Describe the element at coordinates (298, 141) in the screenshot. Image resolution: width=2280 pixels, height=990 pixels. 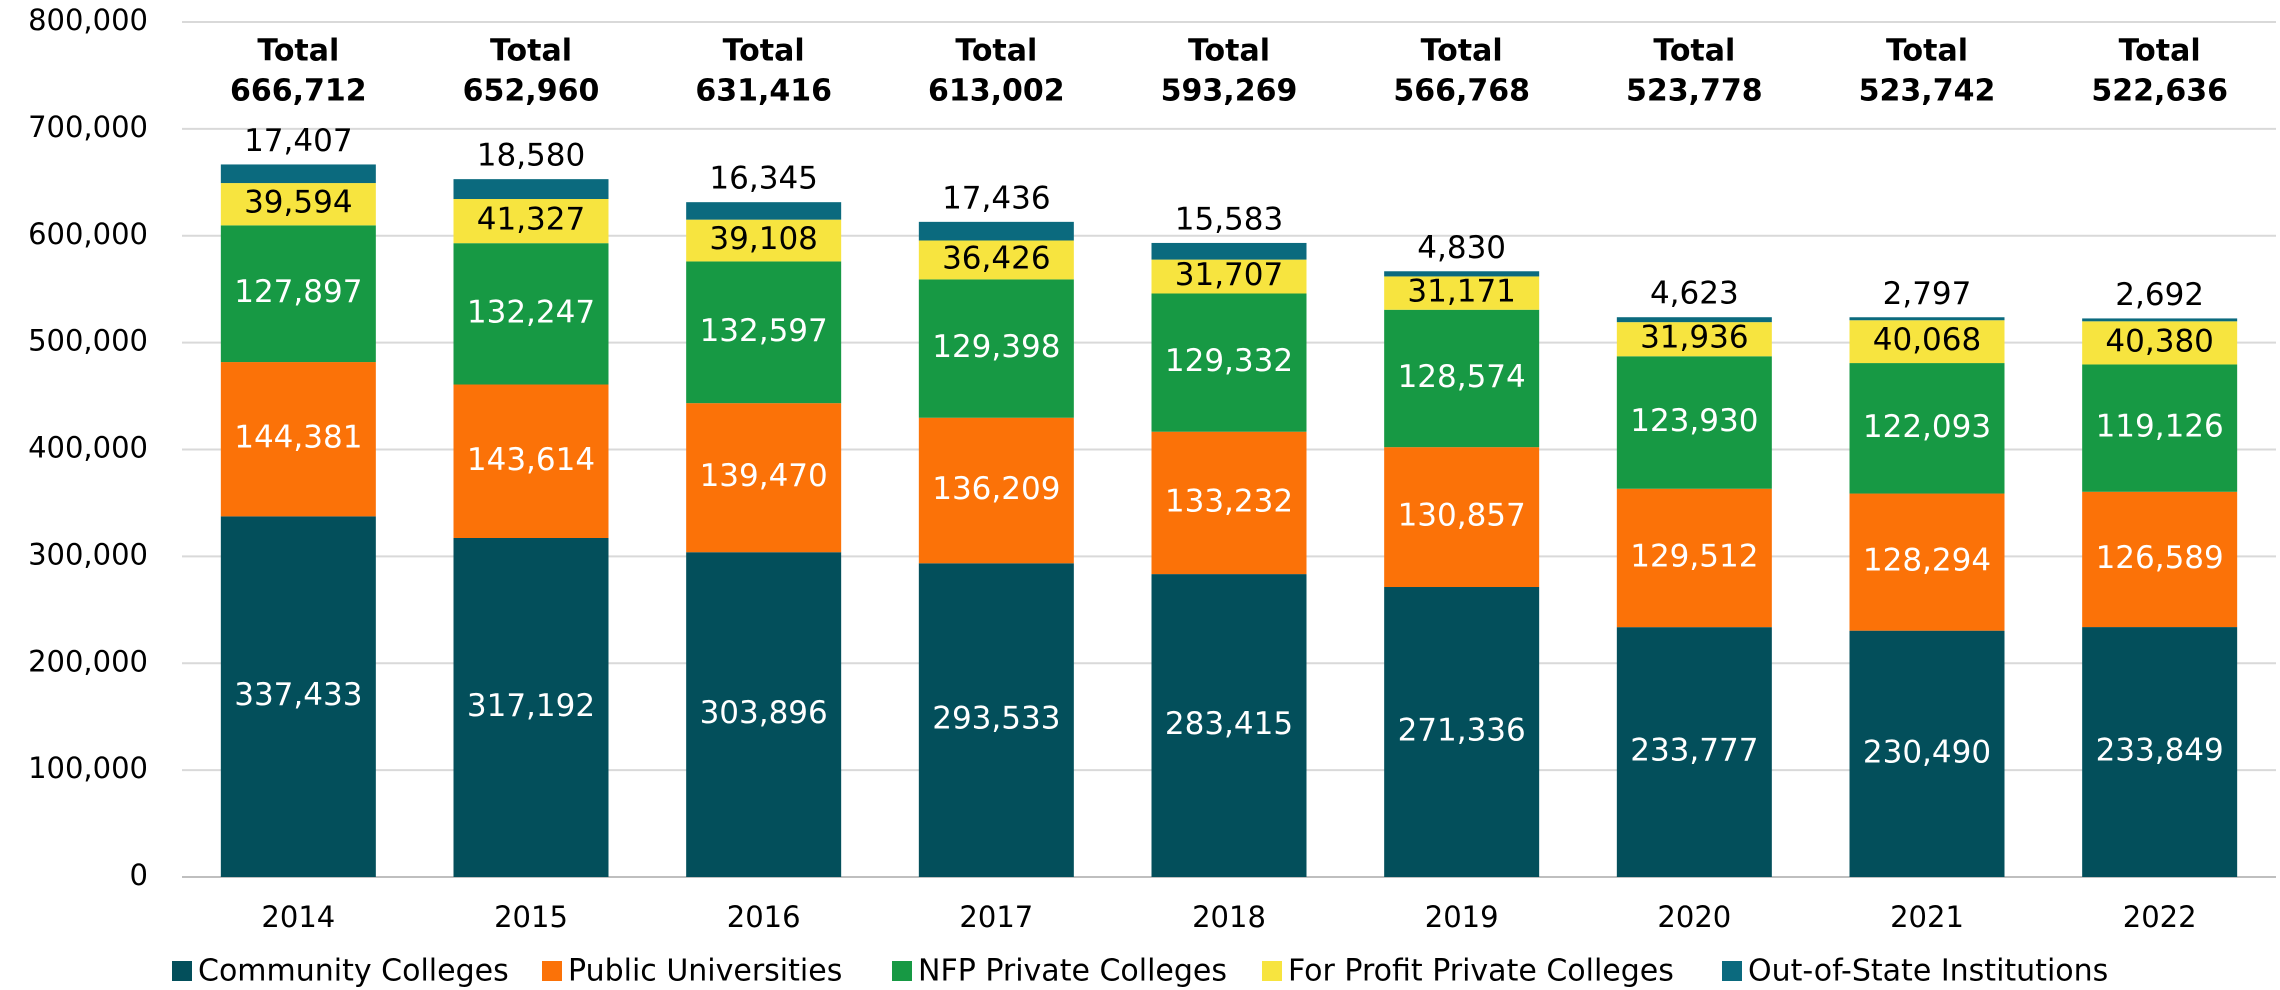
I see `data-label: 17,407` at that location.